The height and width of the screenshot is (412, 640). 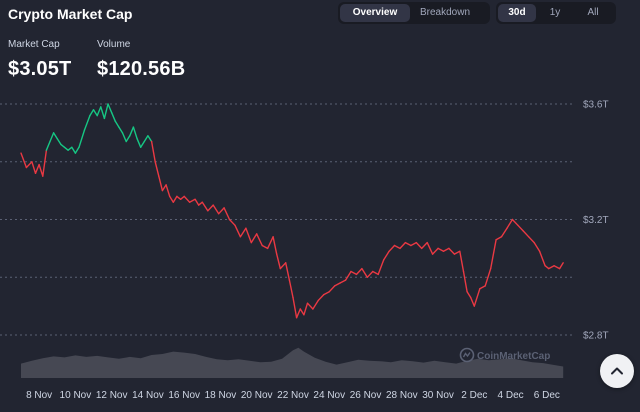 What do you see at coordinates (141, 69) in the screenshot?
I see `volume-value: $120.56B` at bounding box center [141, 69].